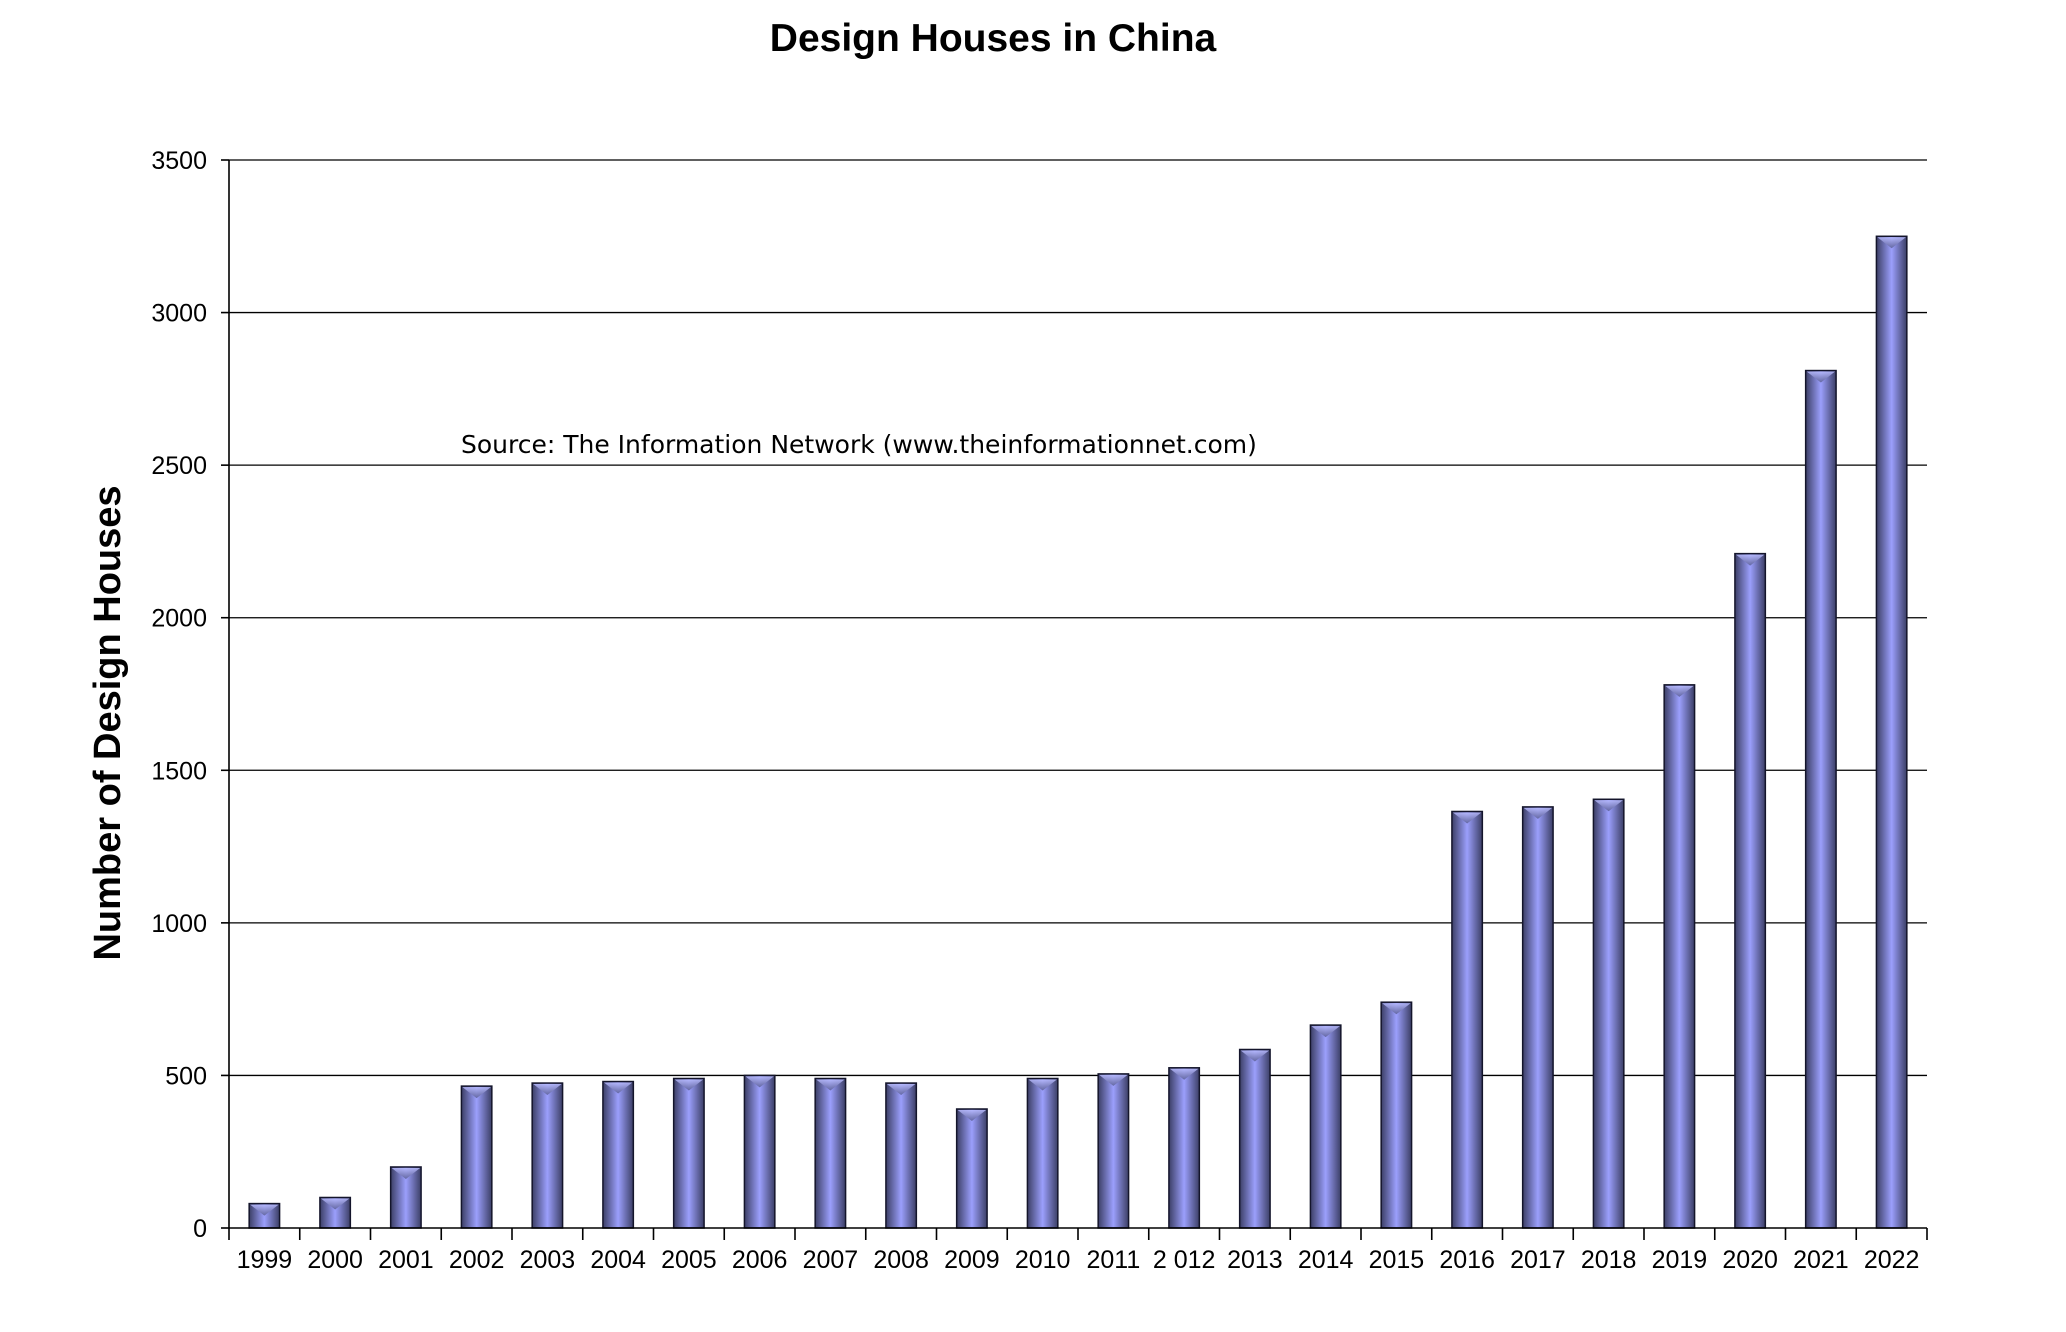 The width and height of the screenshot is (2066, 1332). What do you see at coordinates (186, 1076) in the screenshot?
I see `y-tick-label-500: 500` at bounding box center [186, 1076].